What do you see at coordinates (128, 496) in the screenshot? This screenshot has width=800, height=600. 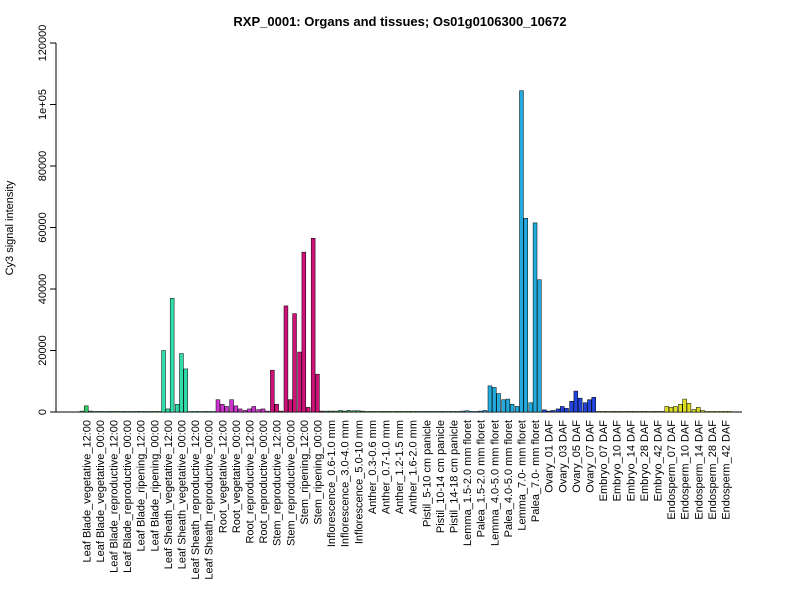 I see `x-tick-label: Leaf Blade_reproductive_00:00` at bounding box center [128, 496].